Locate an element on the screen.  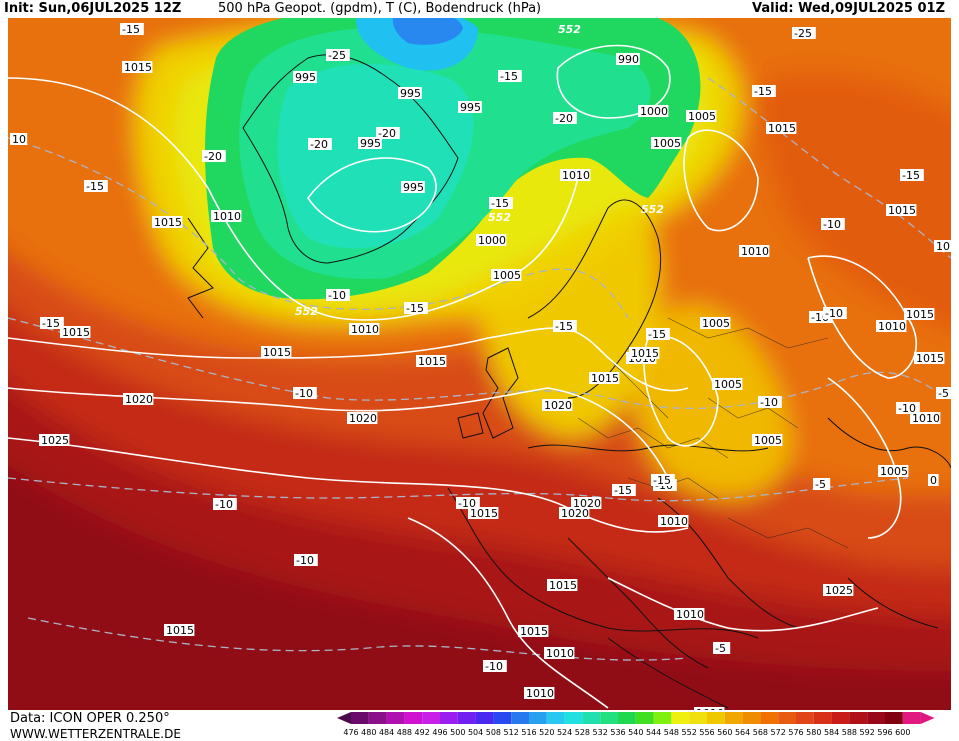
isobar-label: 1025 is located at coordinates (839, 590).